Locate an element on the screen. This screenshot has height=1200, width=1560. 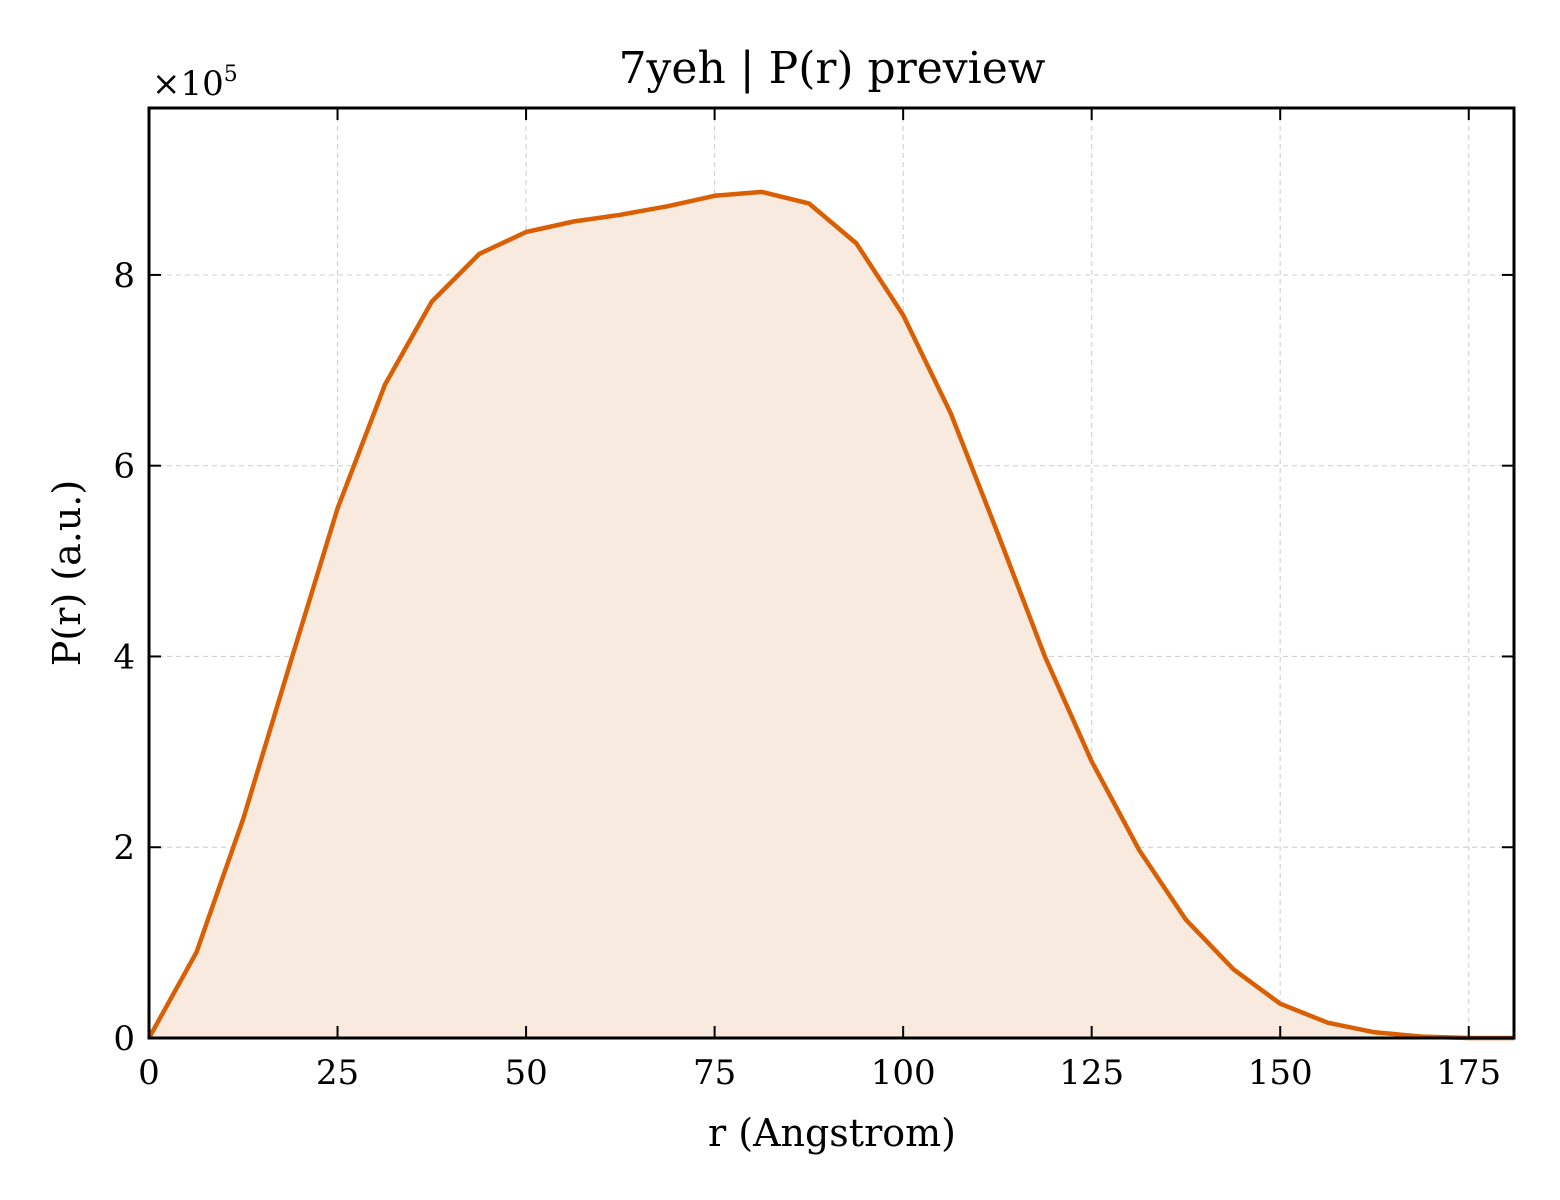
x-tick-label: 100 is located at coordinates (903, 1073).